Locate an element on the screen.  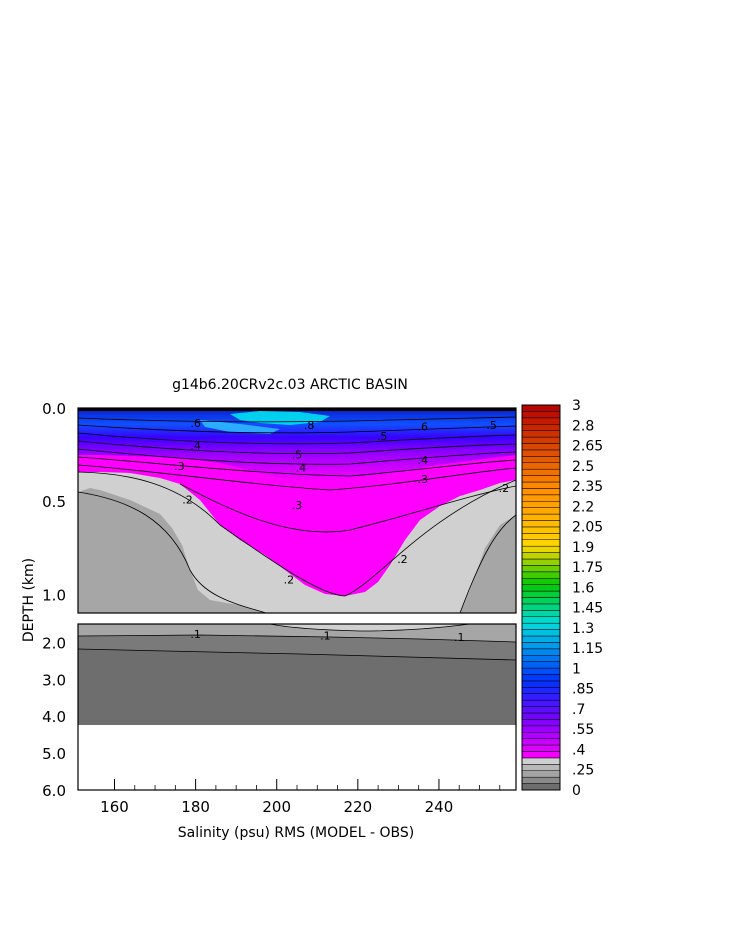
contour-label: .5 is located at coordinates (297, 455).